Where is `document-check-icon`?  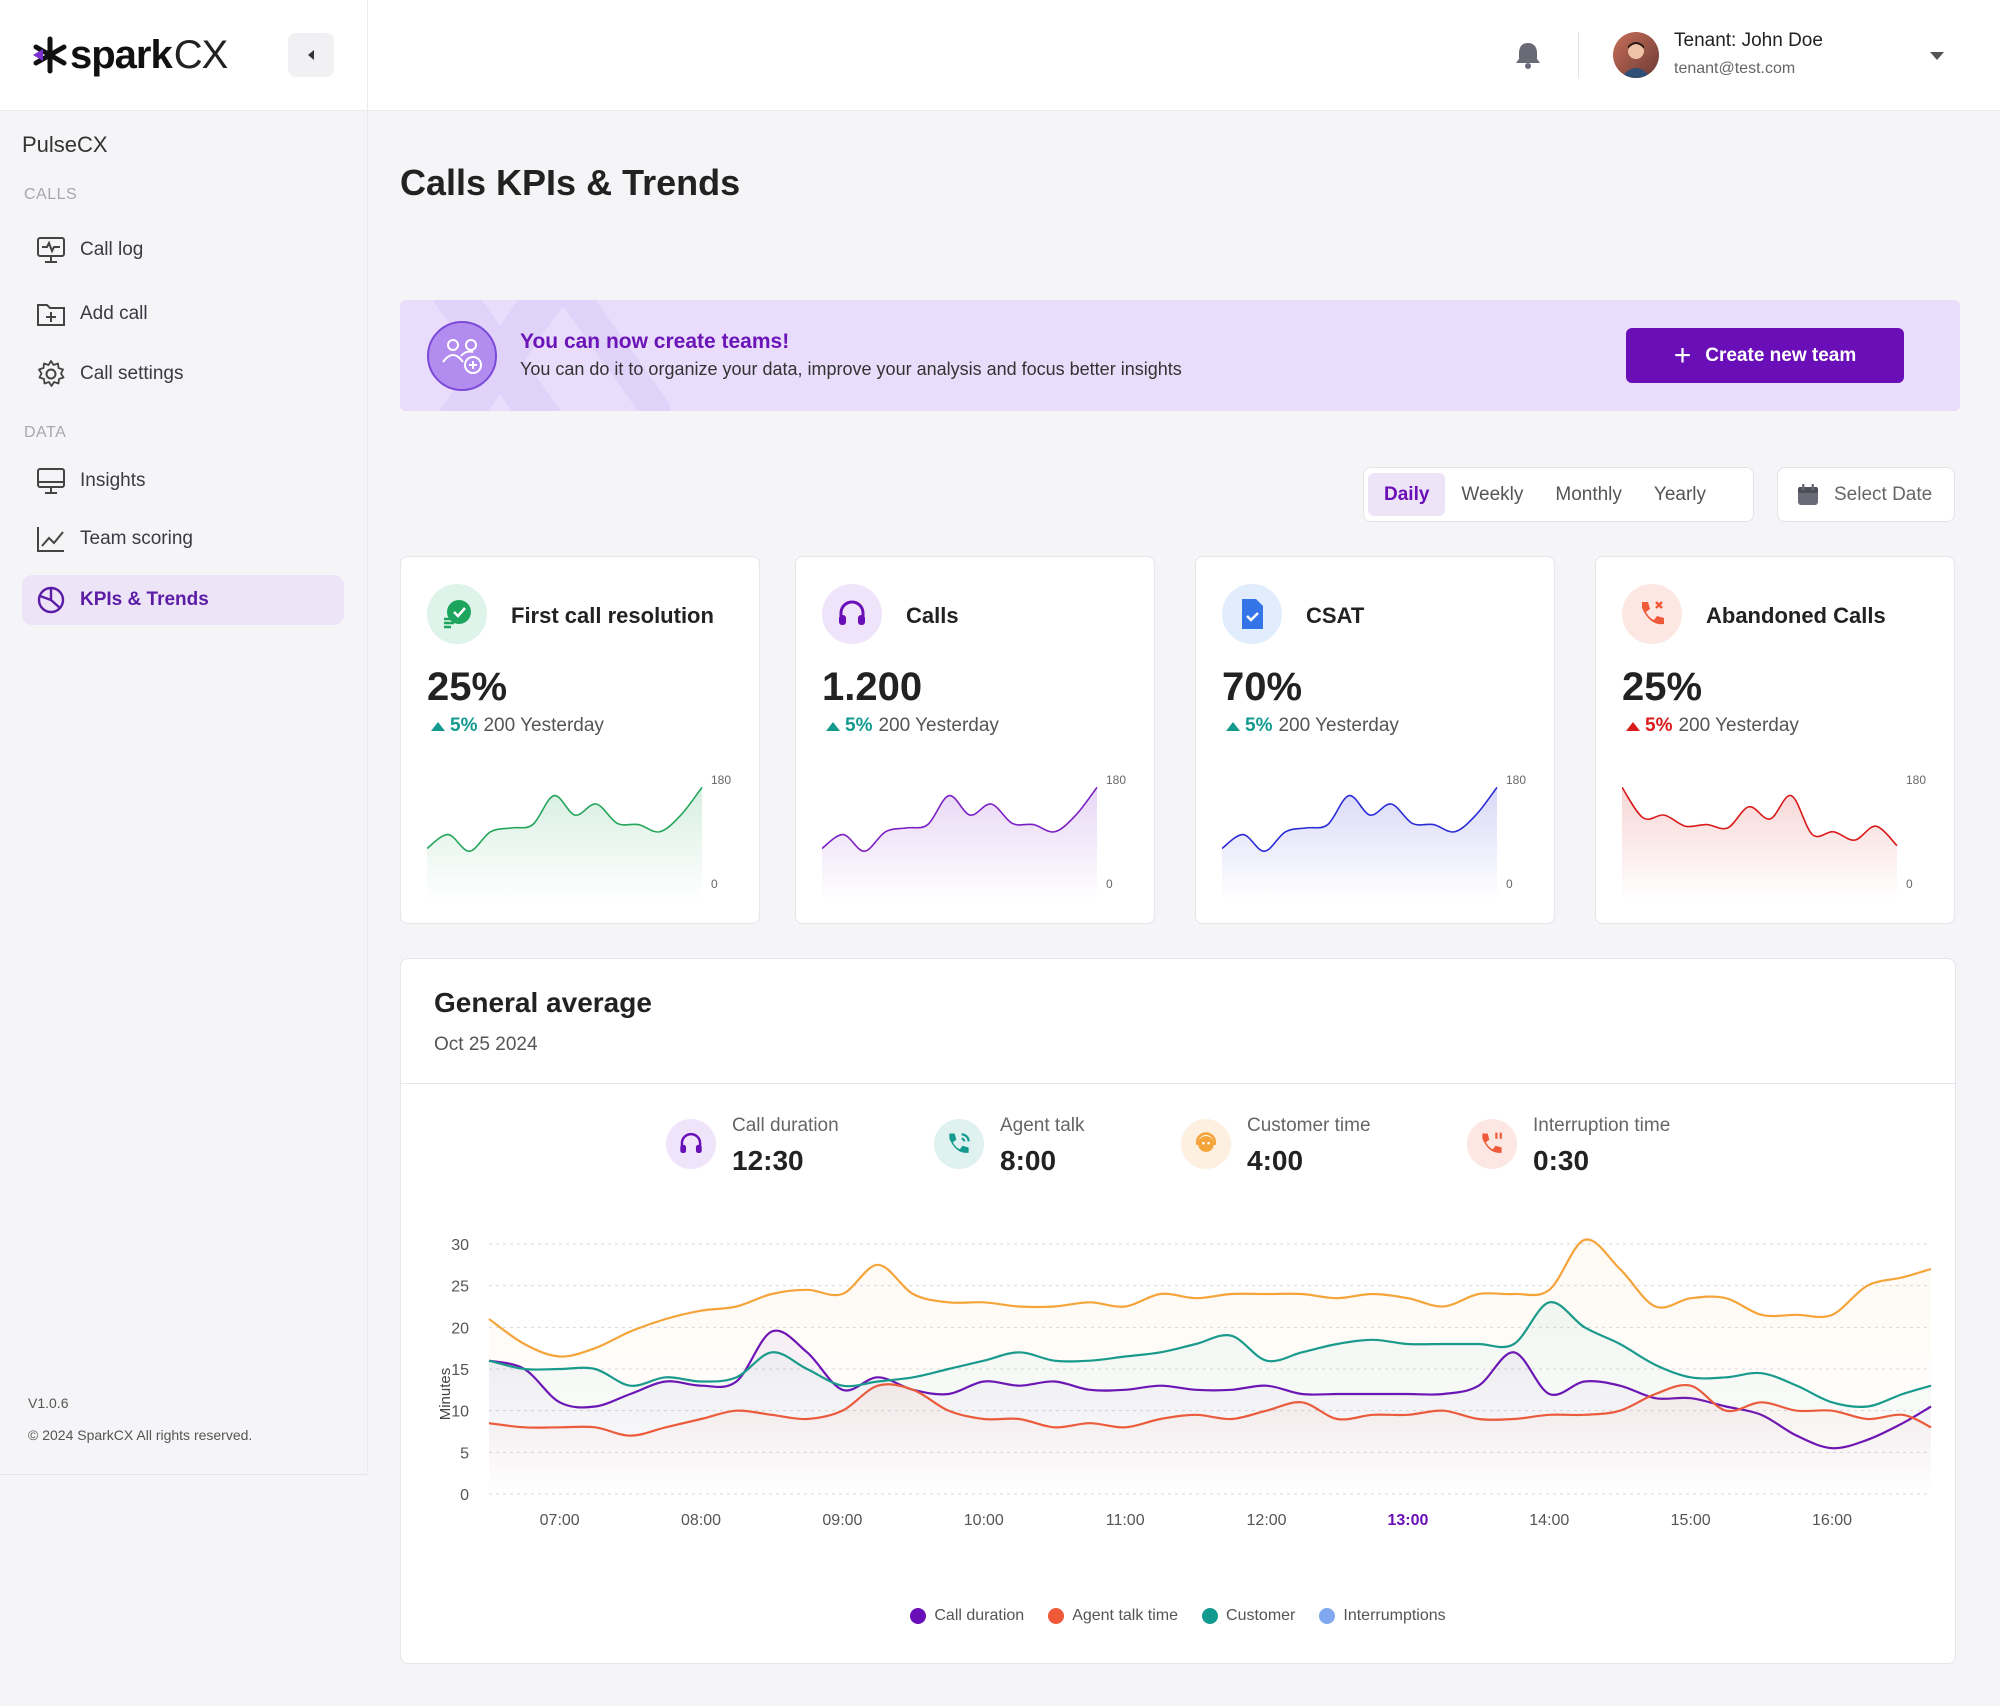 document-check-icon is located at coordinates (1252, 614).